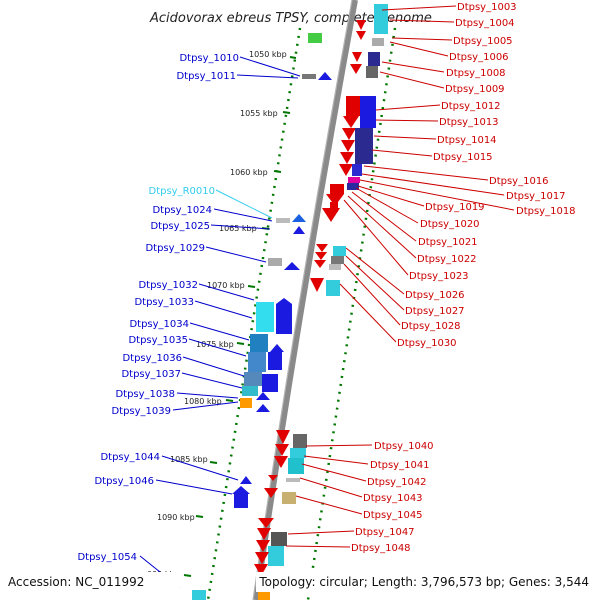 Image resolution: width=600 pixels, height=600 pixels. Describe the element at coordinates (180, 226) in the screenshot. I see `gene-label: Dtpsy_1025` at that location.